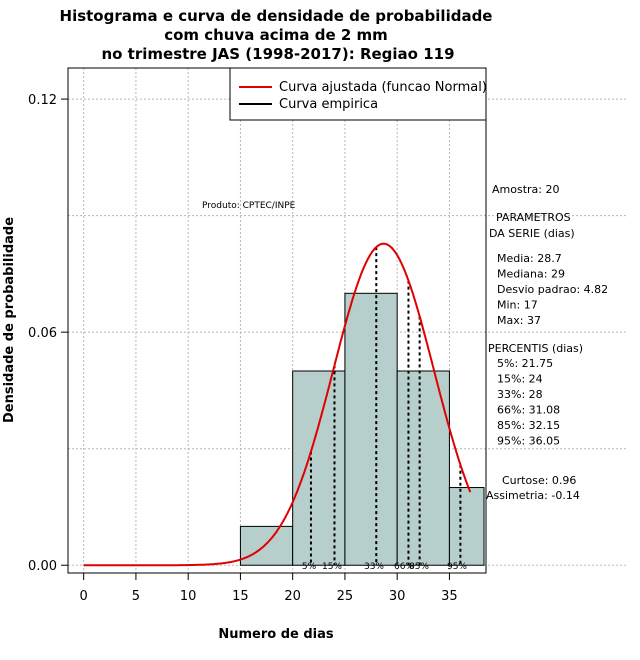 The height and width of the screenshot is (660, 640). Describe the element at coordinates (374, 567) in the screenshot. I see `percentile-label: 33%` at that location.